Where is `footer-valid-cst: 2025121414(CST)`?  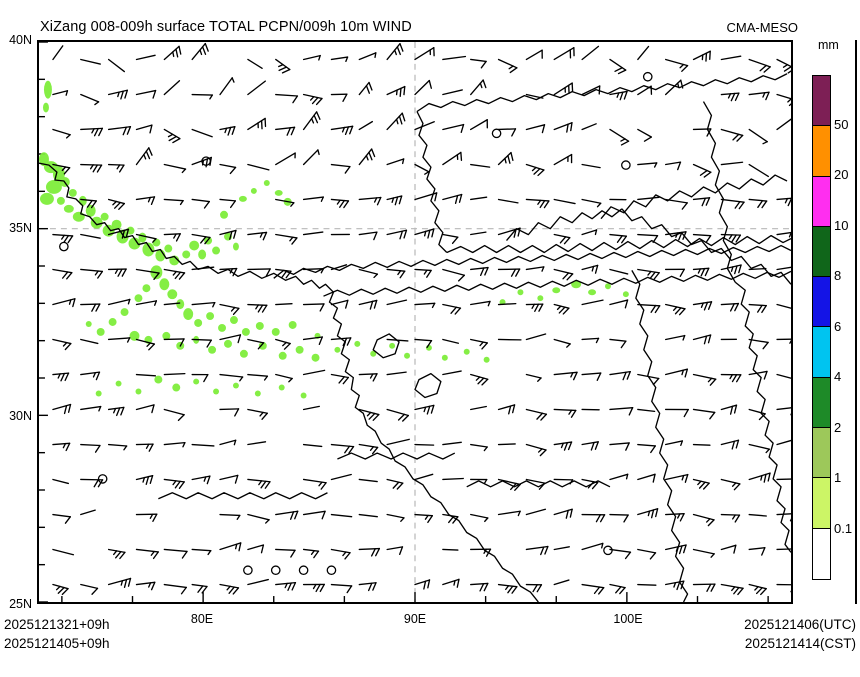
footer-valid-cst: 2025121414(CST) is located at coordinates (800, 643).